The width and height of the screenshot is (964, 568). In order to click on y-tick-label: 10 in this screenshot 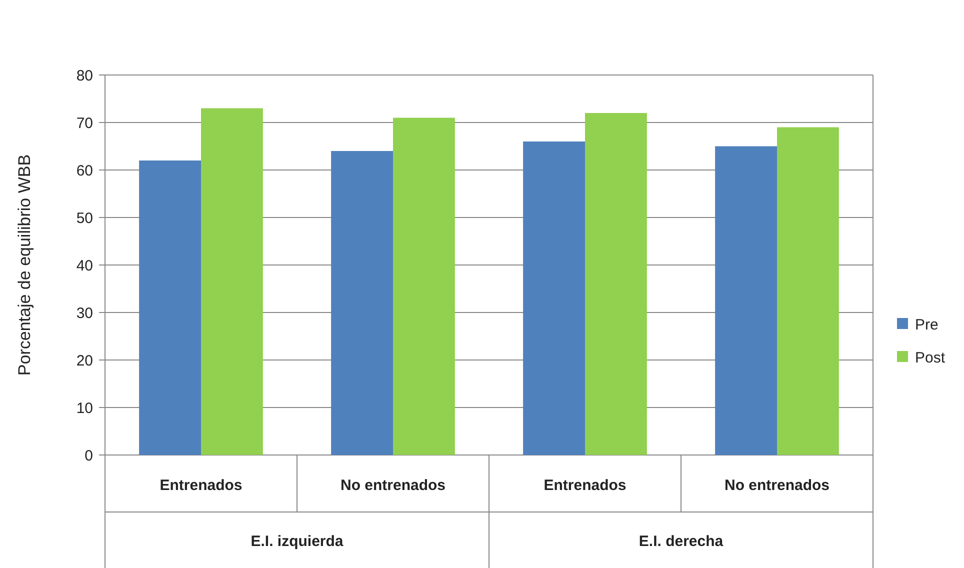, I will do `click(84, 408)`.